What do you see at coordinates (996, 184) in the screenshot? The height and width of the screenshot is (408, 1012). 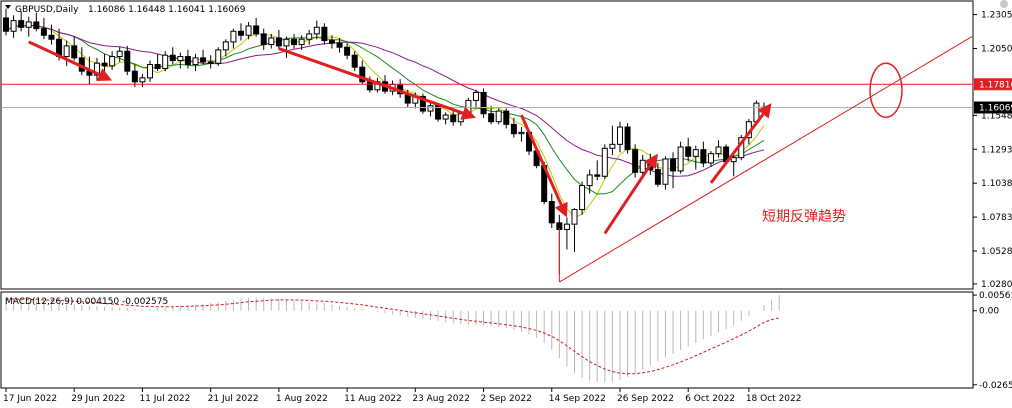 I see `y-tick-label: 1.10380` at bounding box center [996, 184].